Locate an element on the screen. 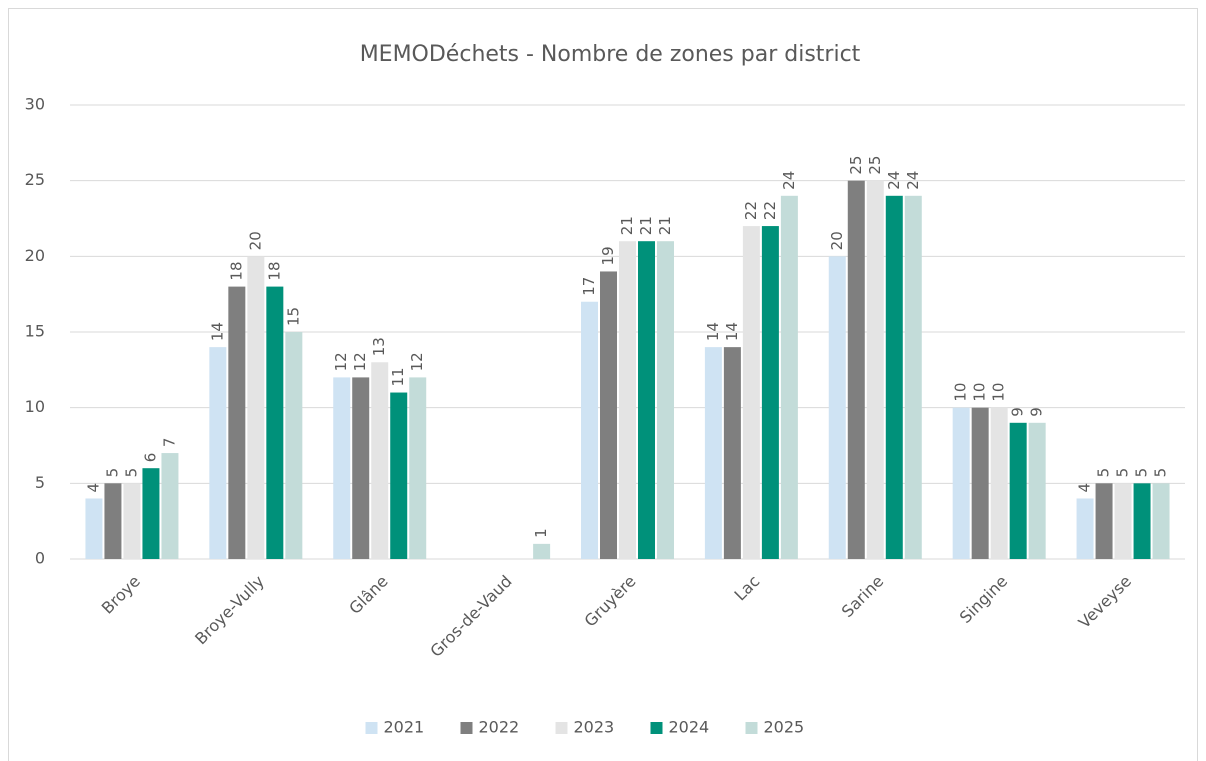 The image size is (1206, 761). data-label: 7 is located at coordinates (169, 443).